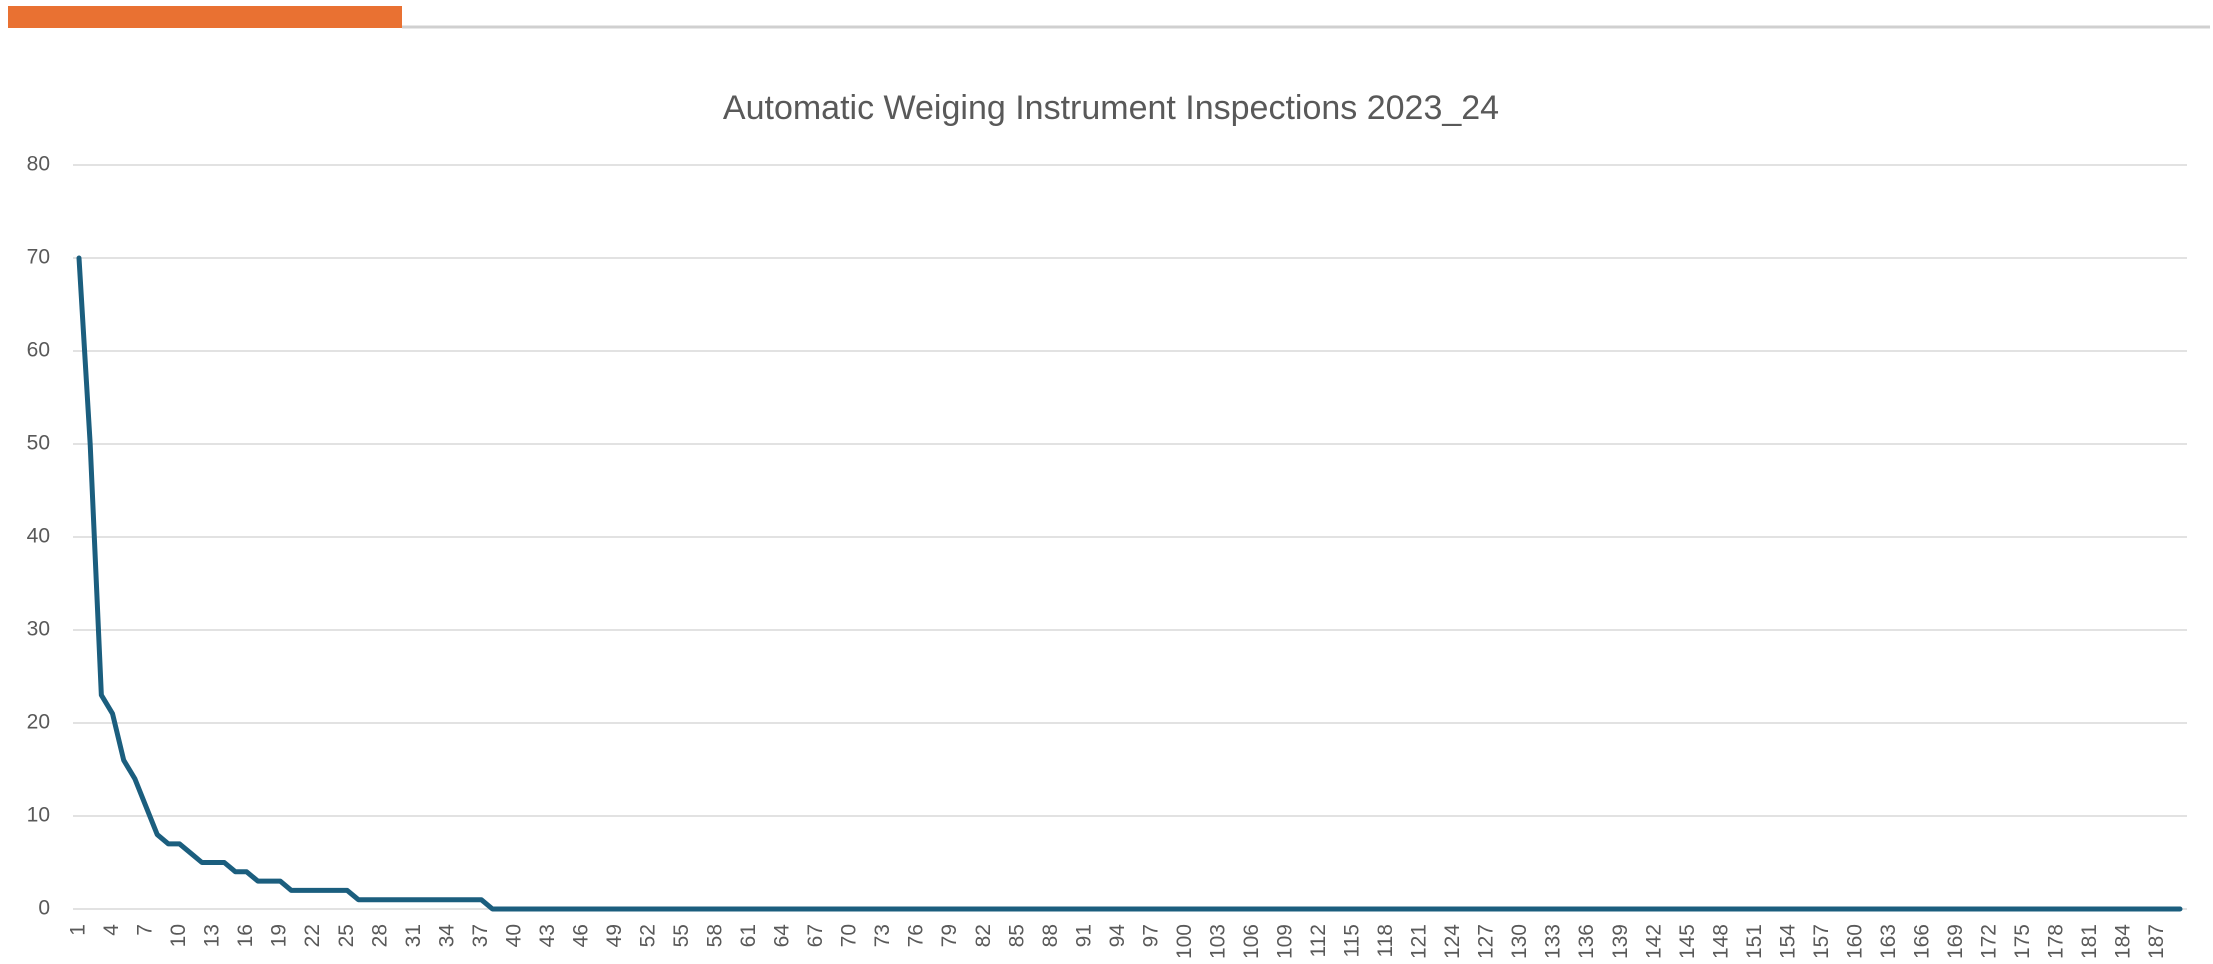  Describe the element at coordinates (1687, 941) in the screenshot. I see `x-tick-label: 145` at that location.